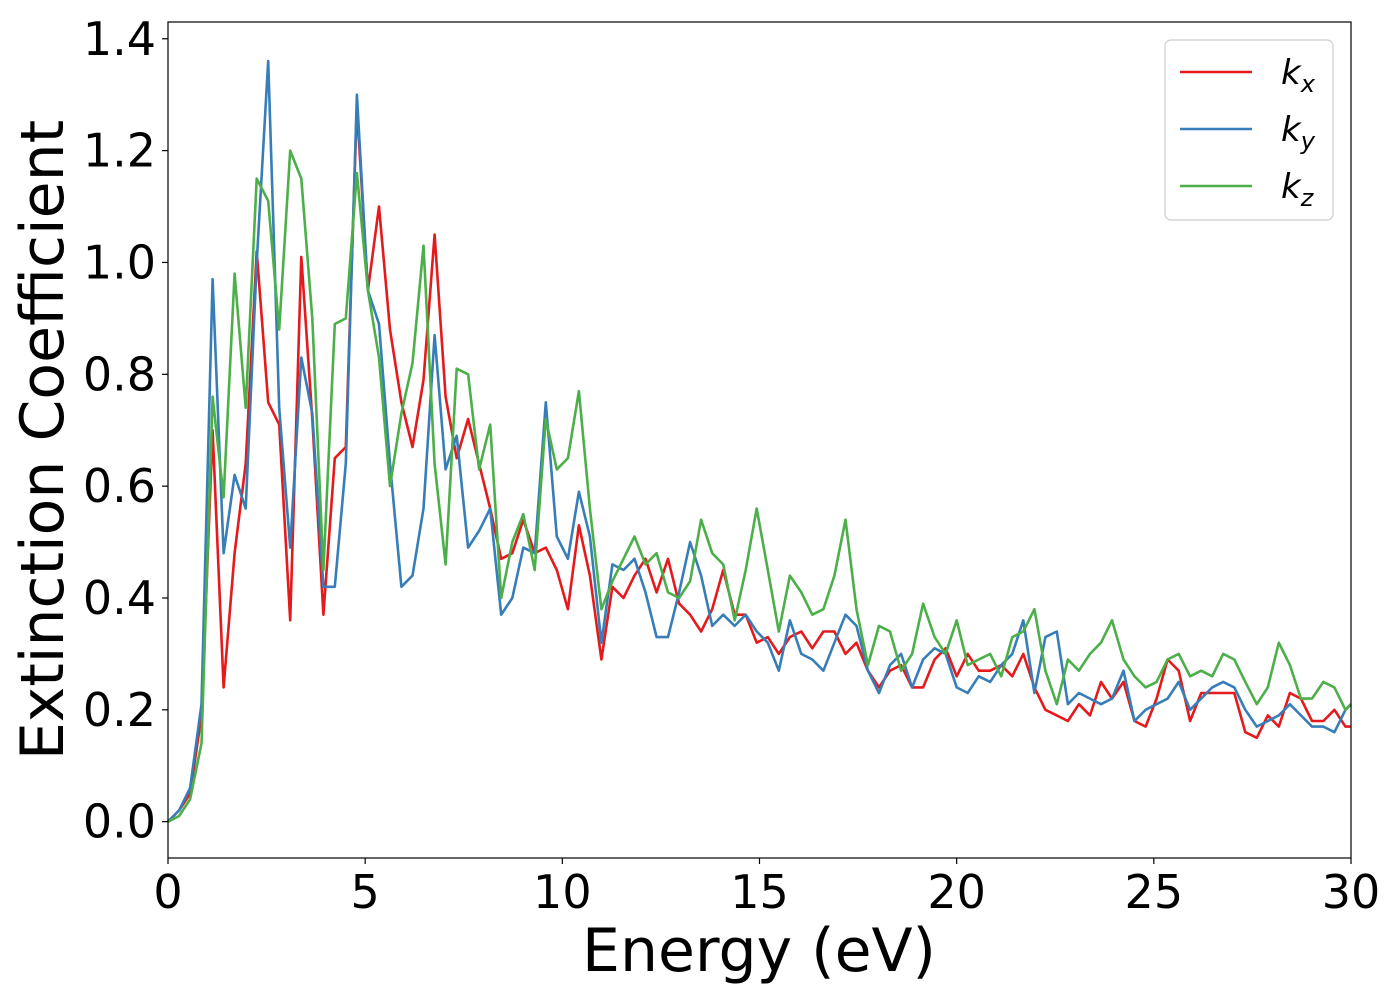  What do you see at coordinates (119, 39) in the screenshot?
I see `y-tick-label: 1.4` at bounding box center [119, 39].